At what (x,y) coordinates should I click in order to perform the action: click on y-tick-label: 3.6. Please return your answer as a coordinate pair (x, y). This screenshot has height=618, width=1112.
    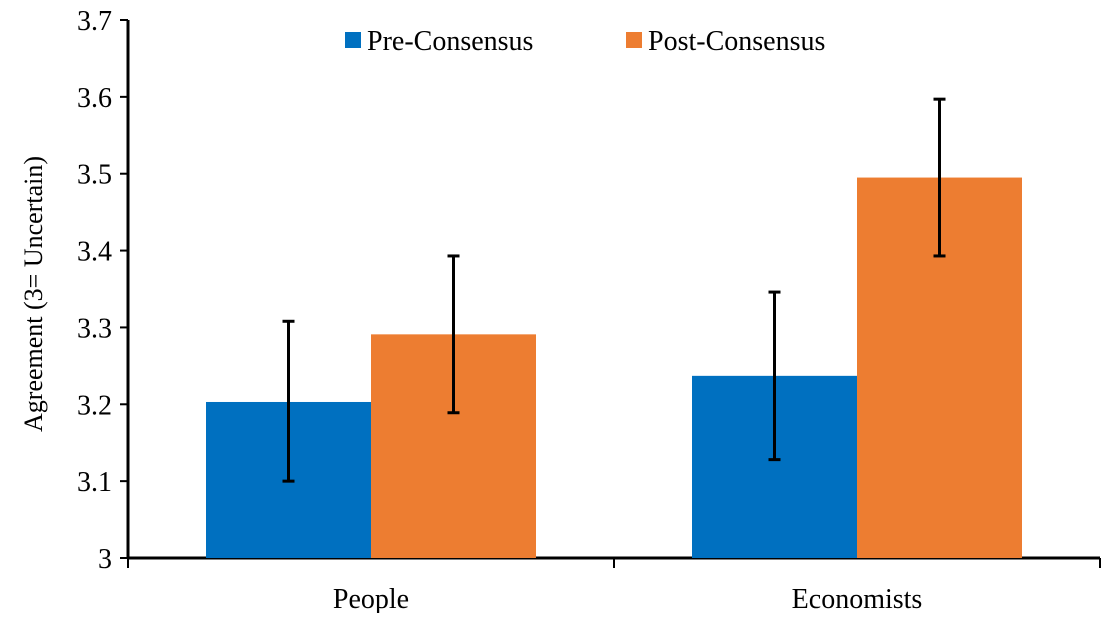
    Looking at the image, I should click on (94, 98).